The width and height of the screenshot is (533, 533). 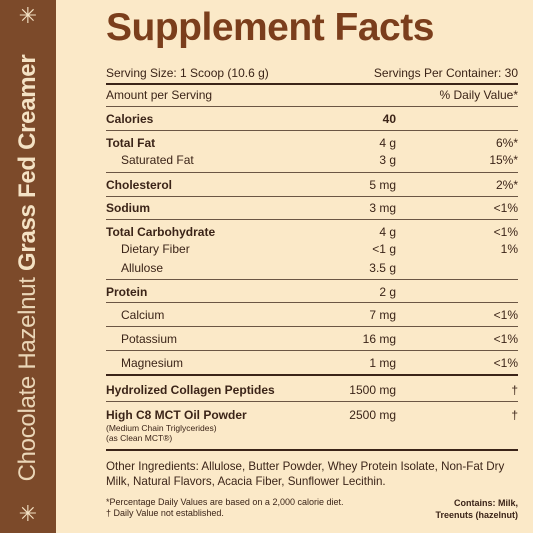 What do you see at coordinates (128, 208) in the screenshot?
I see `nutrient-name: Sodium` at bounding box center [128, 208].